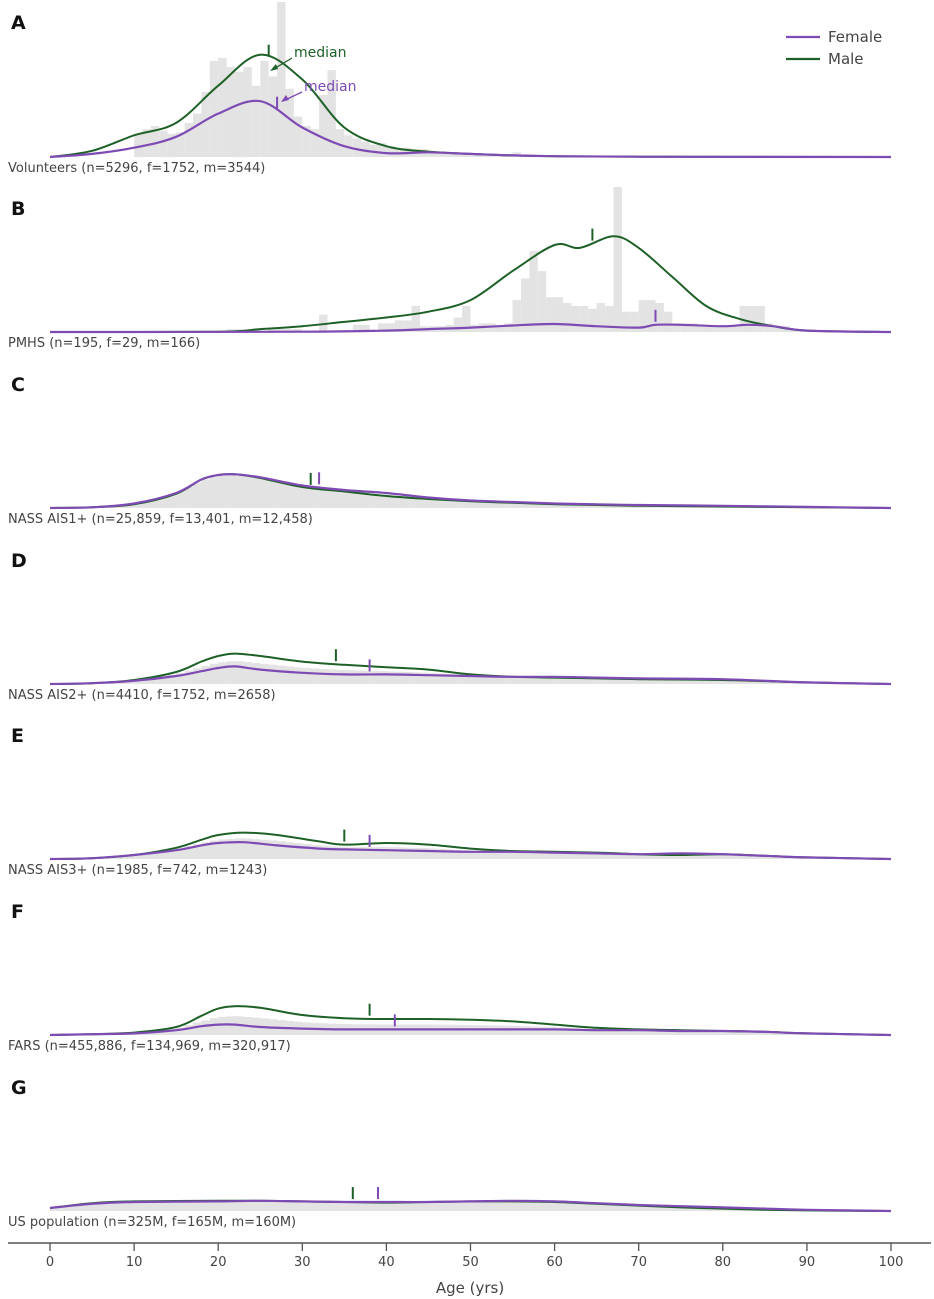 The image size is (934, 1299). I want to click on panel-caption: NASS AIS3+ (n=1985, f=742, m=1243), so click(137, 870).